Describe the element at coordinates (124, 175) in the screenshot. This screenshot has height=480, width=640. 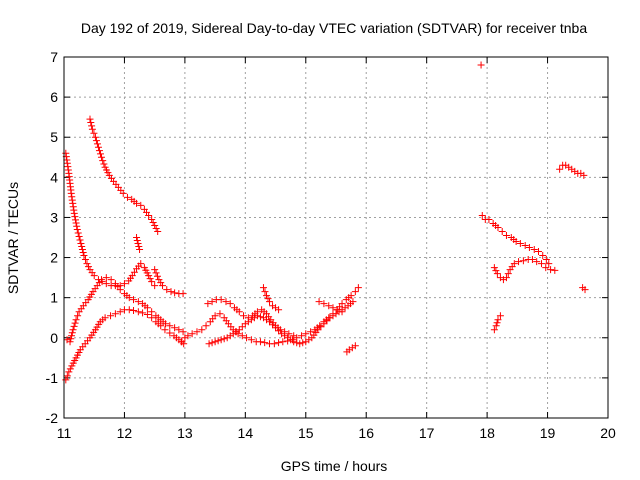
I see `series-arc-d` at that location.